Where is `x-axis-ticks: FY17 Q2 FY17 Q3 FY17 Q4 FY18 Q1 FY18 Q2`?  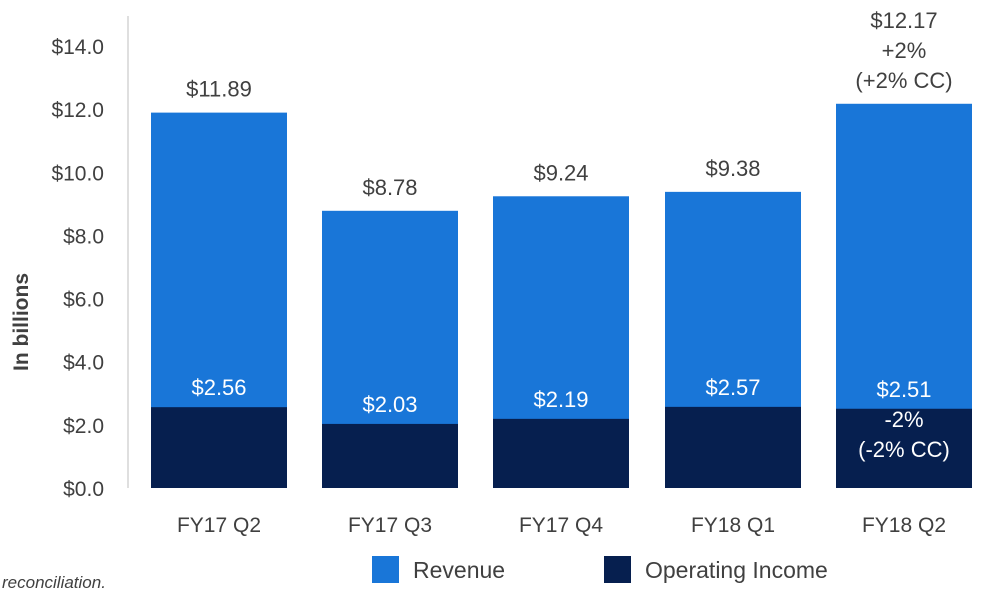
x-axis-ticks: FY17 Q2 FY17 Q3 FY17 Q4 FY18 Q1 FY18 Q2 is located at coordinates (561, 525).